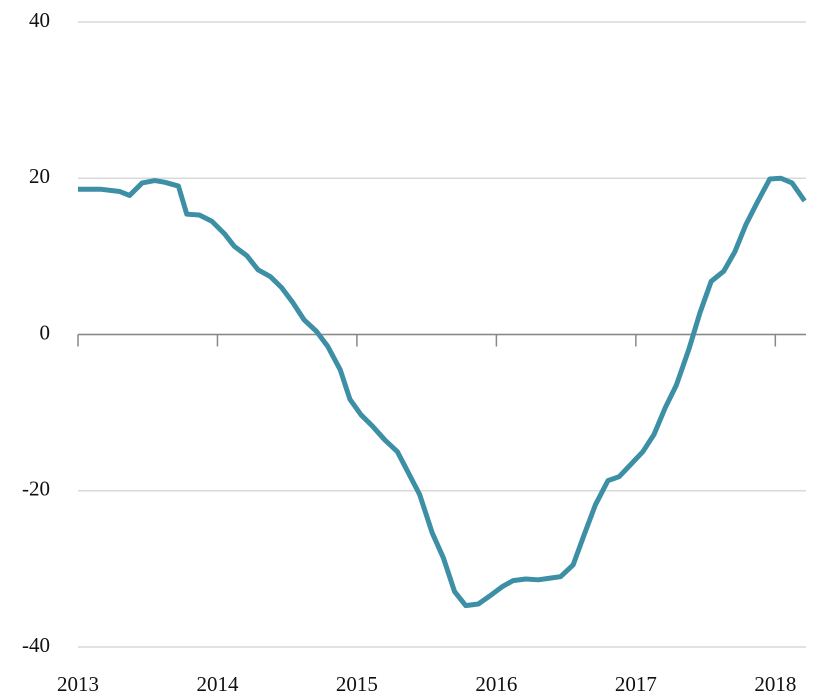 Image resolution: width=815 pixels, height=698 pixels. I want to click on x-tick-label: 2018, so click(775, 684).